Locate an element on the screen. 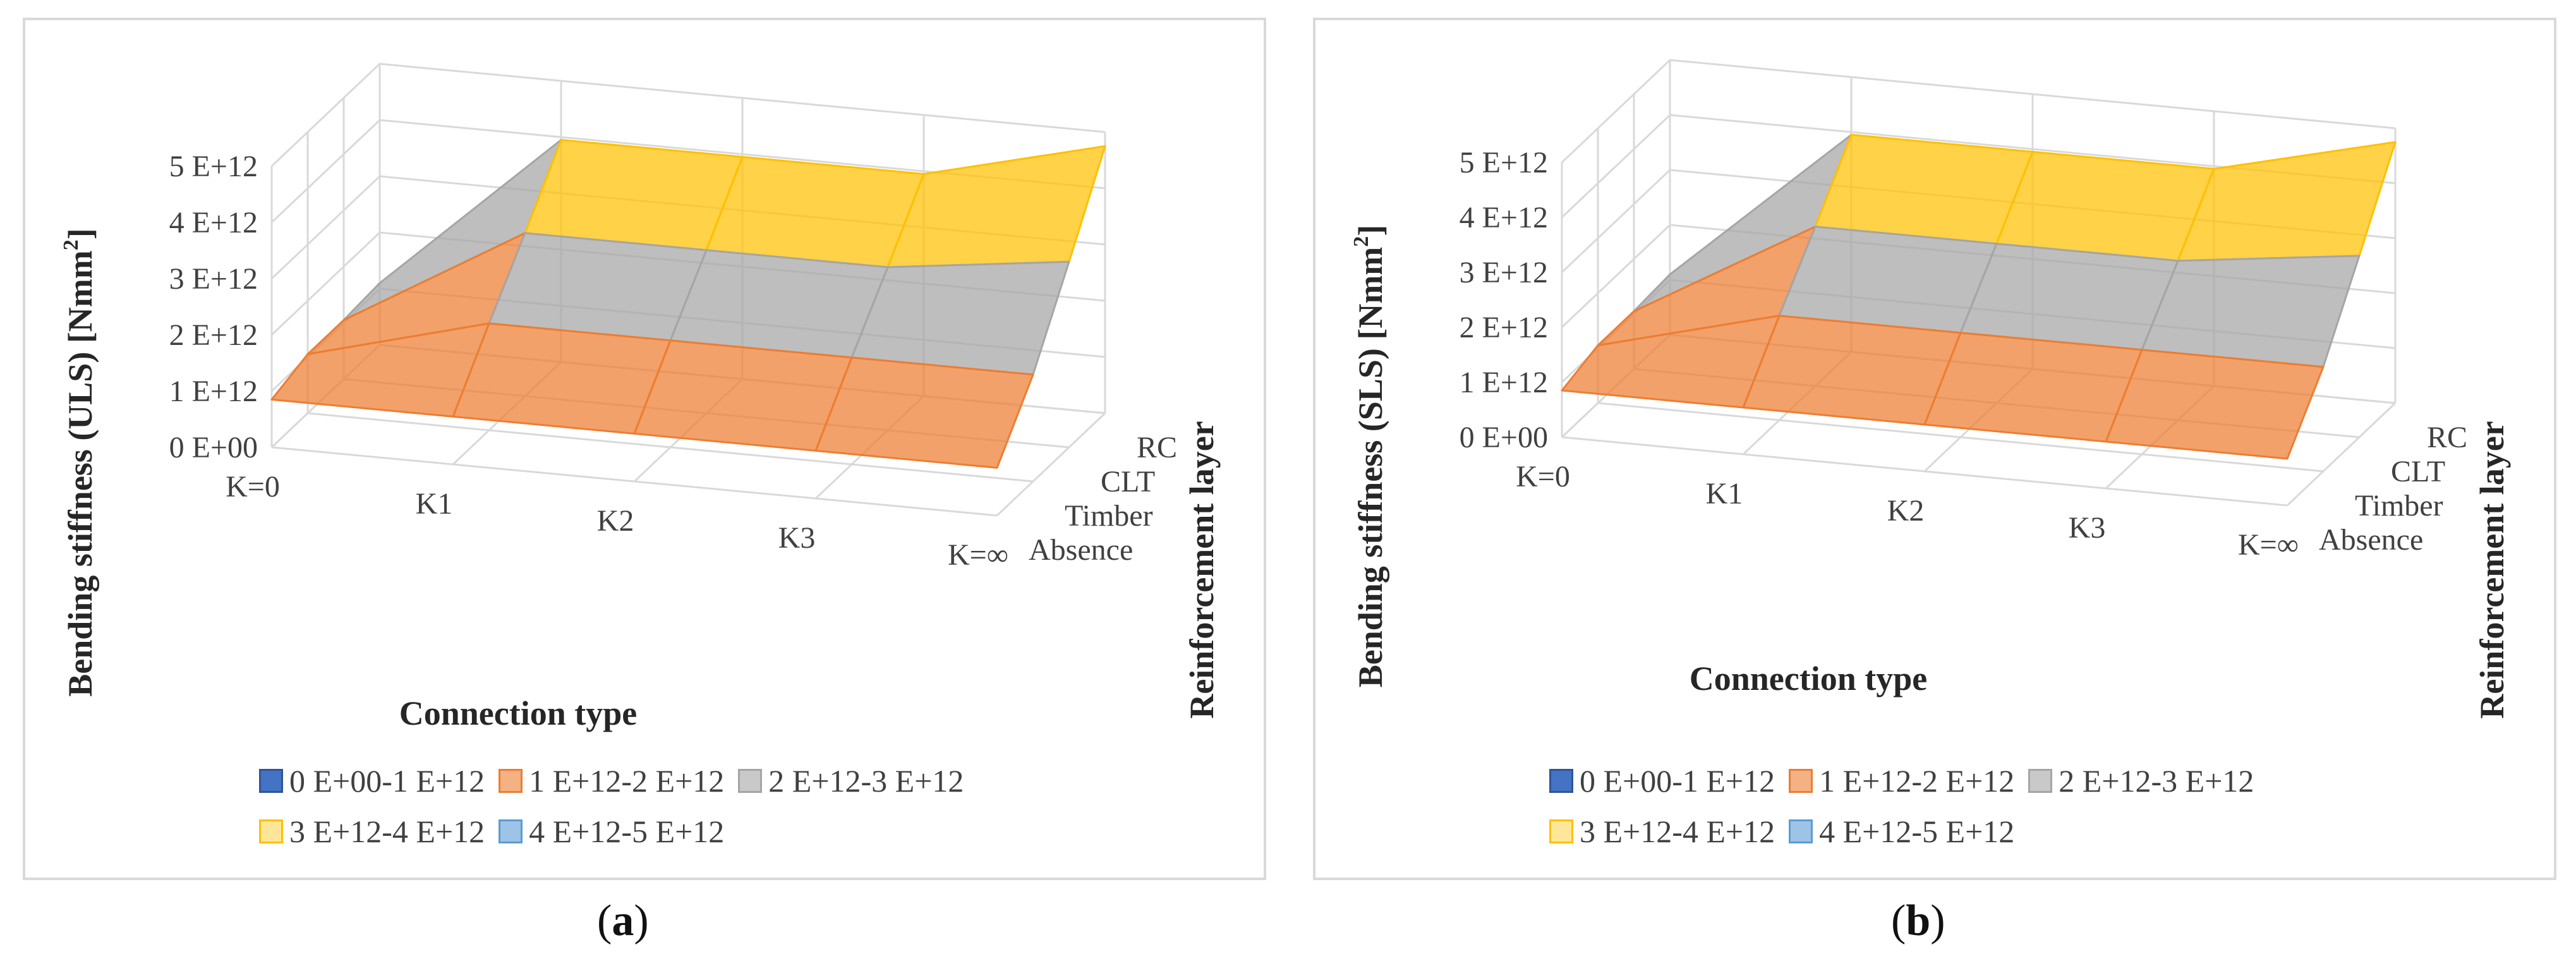 The image size is (2576, 966). y-gridline is located at coordinates (688, 115).